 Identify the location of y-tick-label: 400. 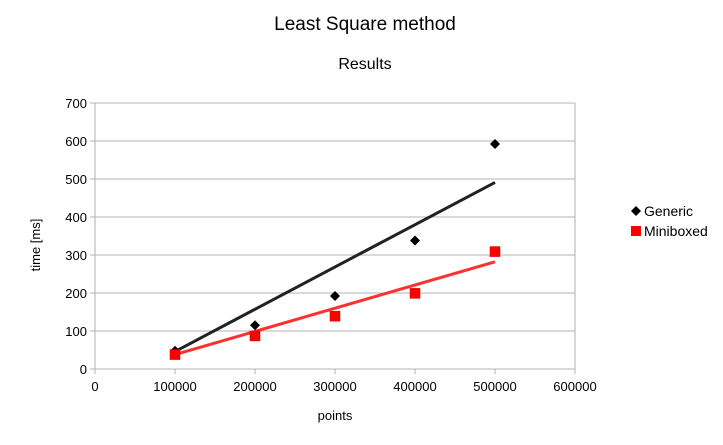
(76, 217).